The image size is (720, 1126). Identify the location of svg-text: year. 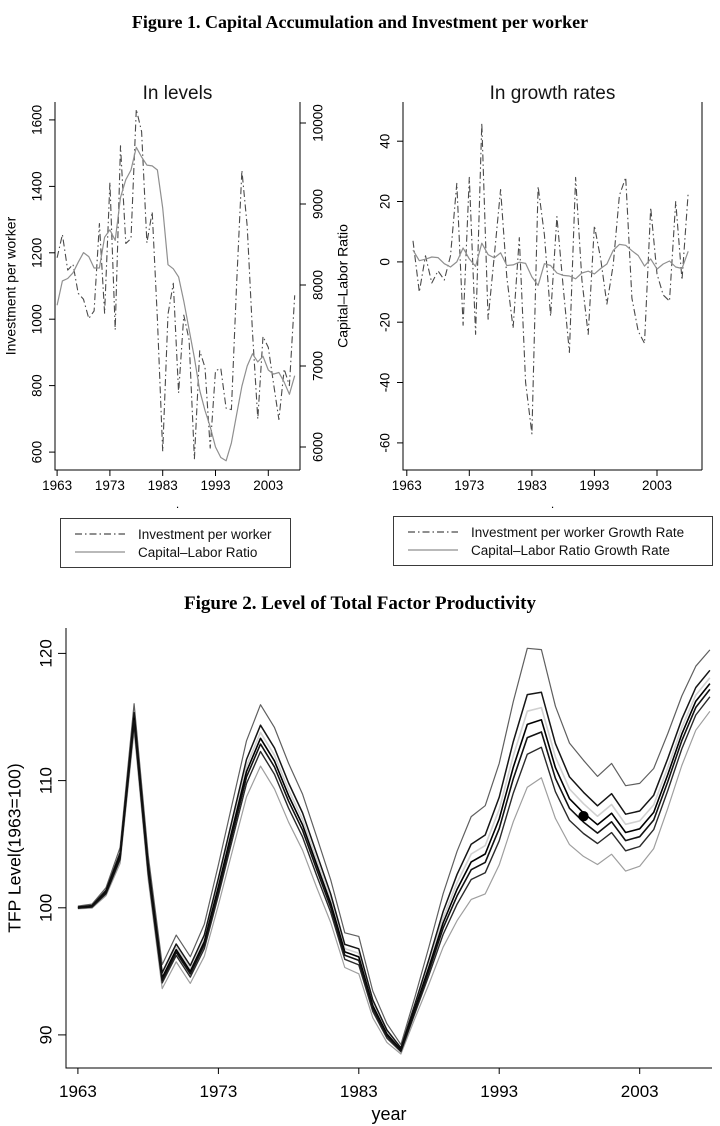
(388, 1114).